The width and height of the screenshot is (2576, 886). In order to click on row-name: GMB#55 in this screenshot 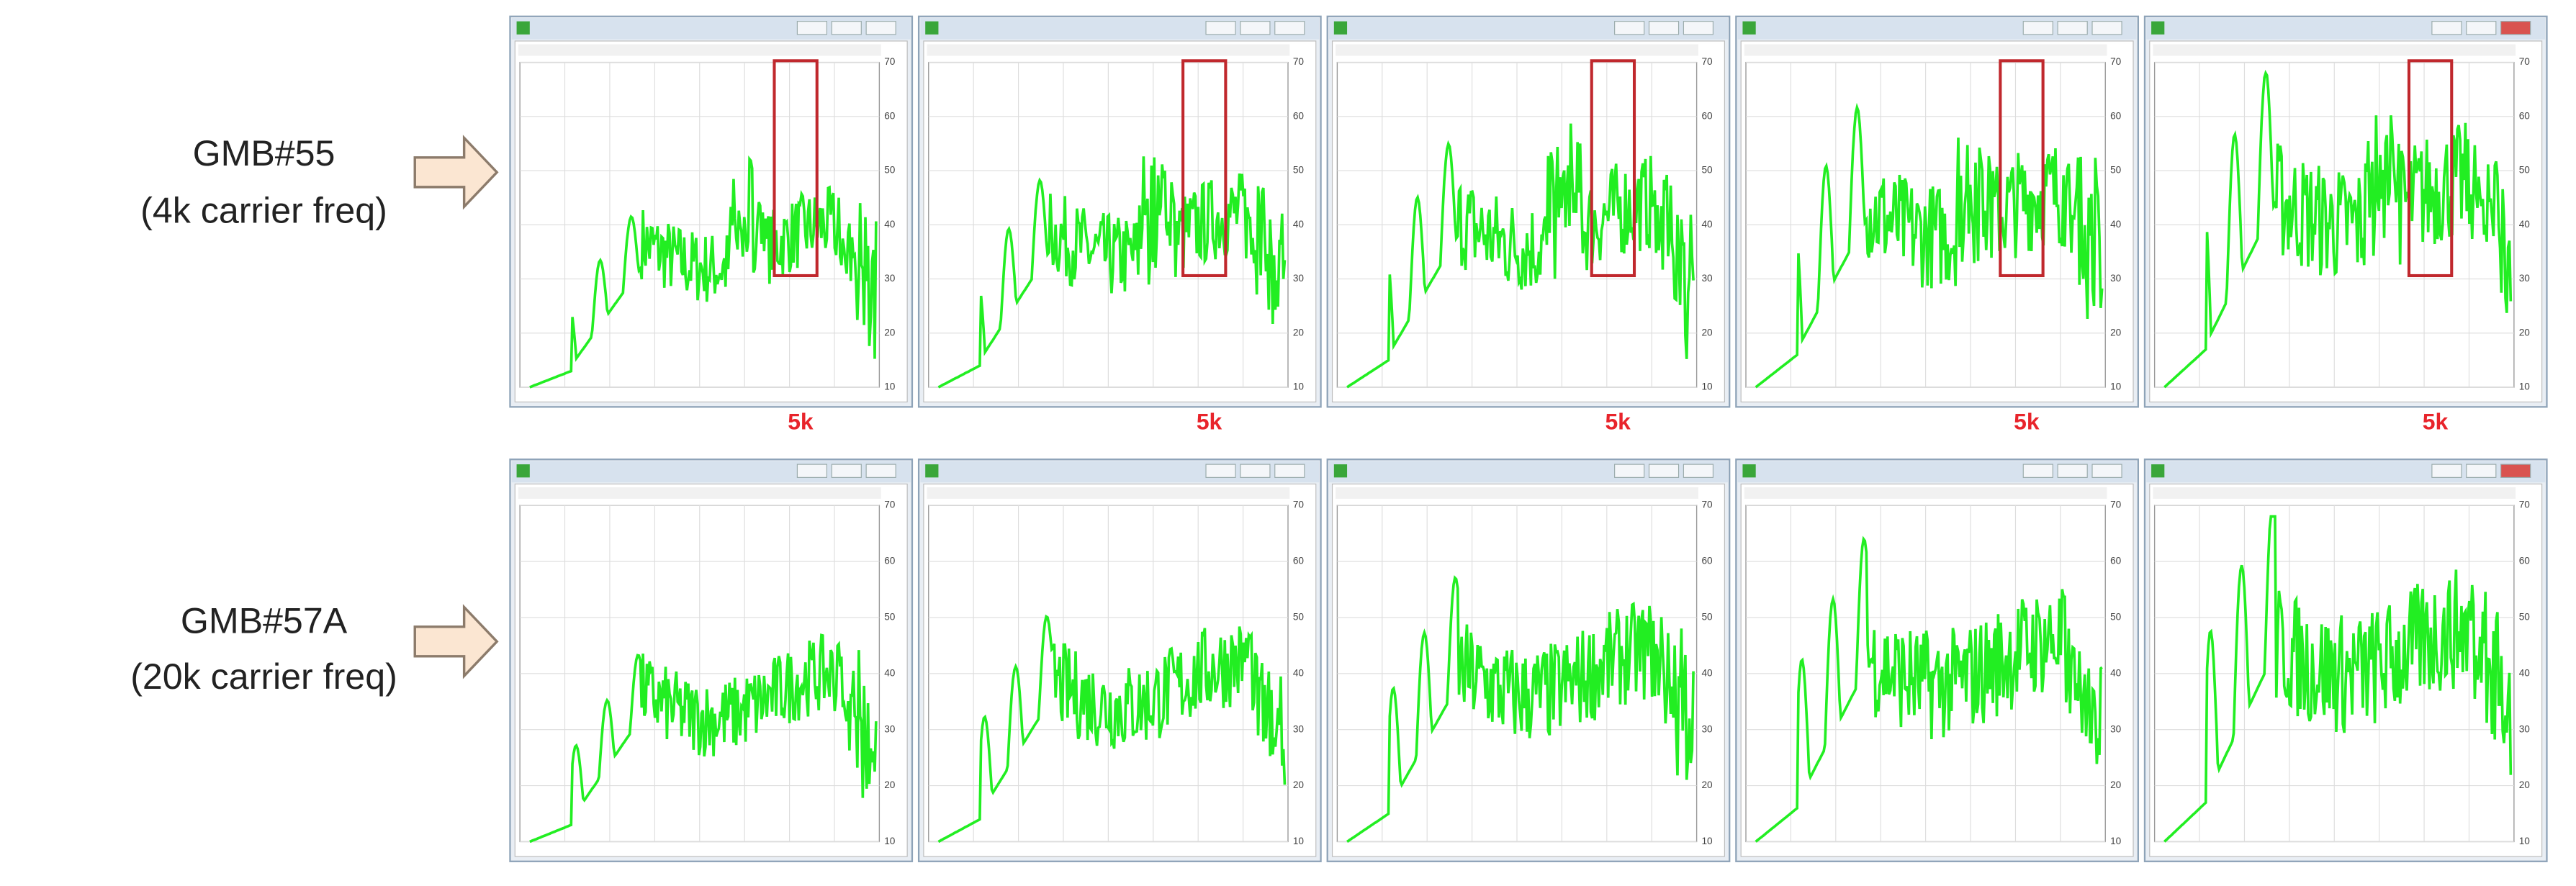, I will do `click(264, 153)`.